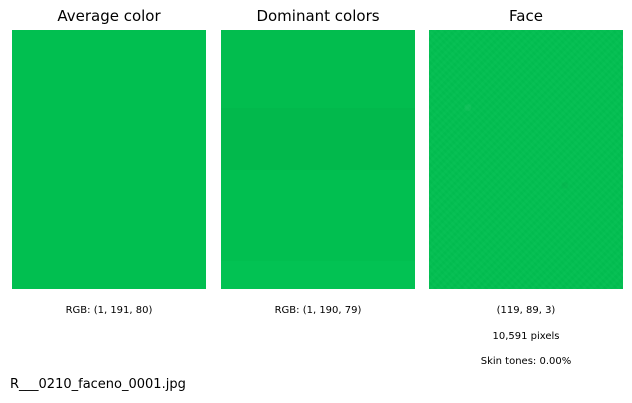 Image resolution: width=632 pixels, height=403 pixels. What do you see at coordinates (98, 384) in the screenshot?
I see `image-filename: R___0210_faceno_0001.jpg` at bounding box center [98, 384].